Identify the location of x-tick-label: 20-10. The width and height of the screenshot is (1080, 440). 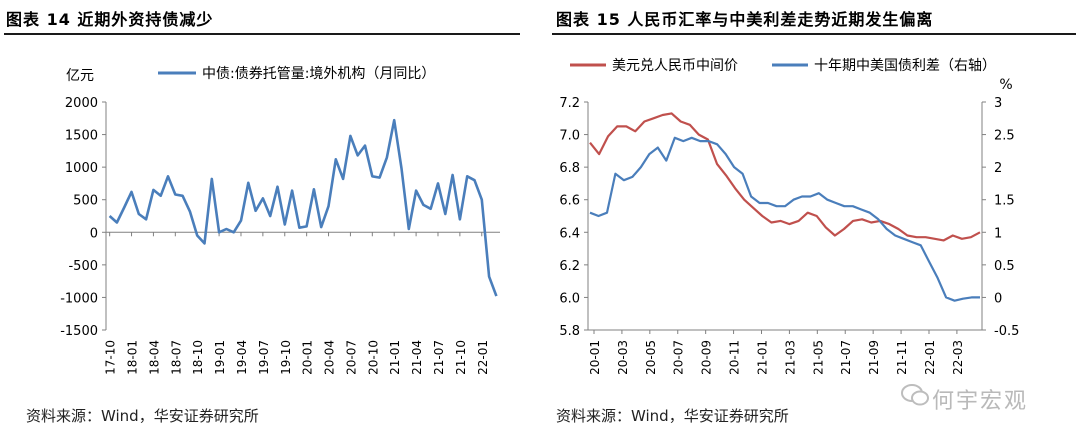
(373, 357).